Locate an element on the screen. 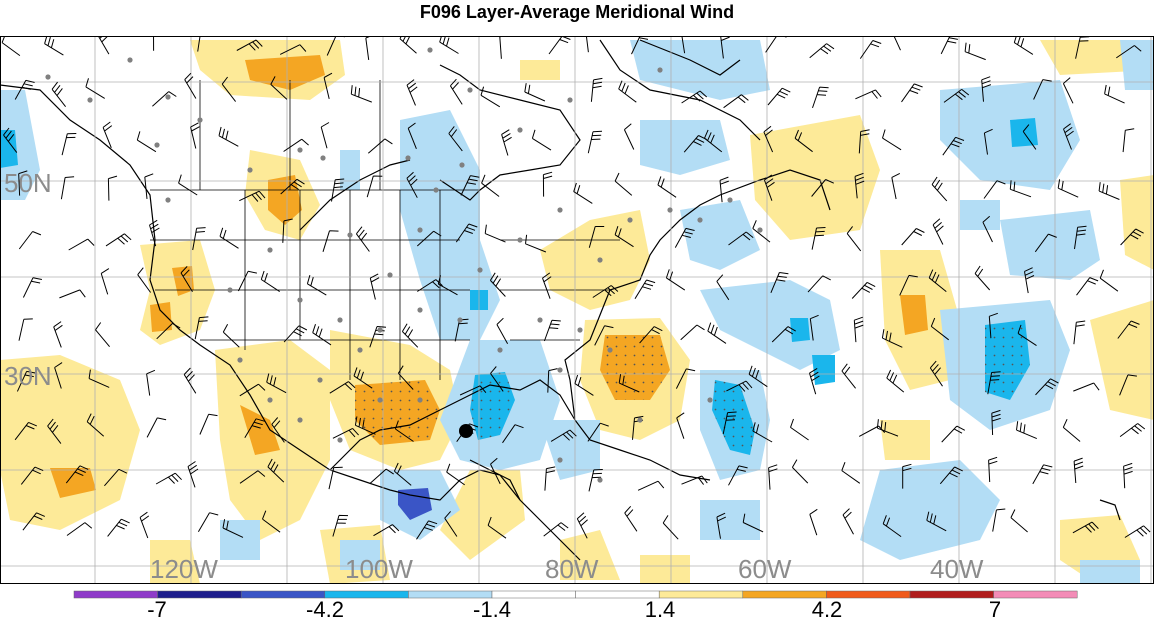  significance-stippling is located at coordinates (692, 387).